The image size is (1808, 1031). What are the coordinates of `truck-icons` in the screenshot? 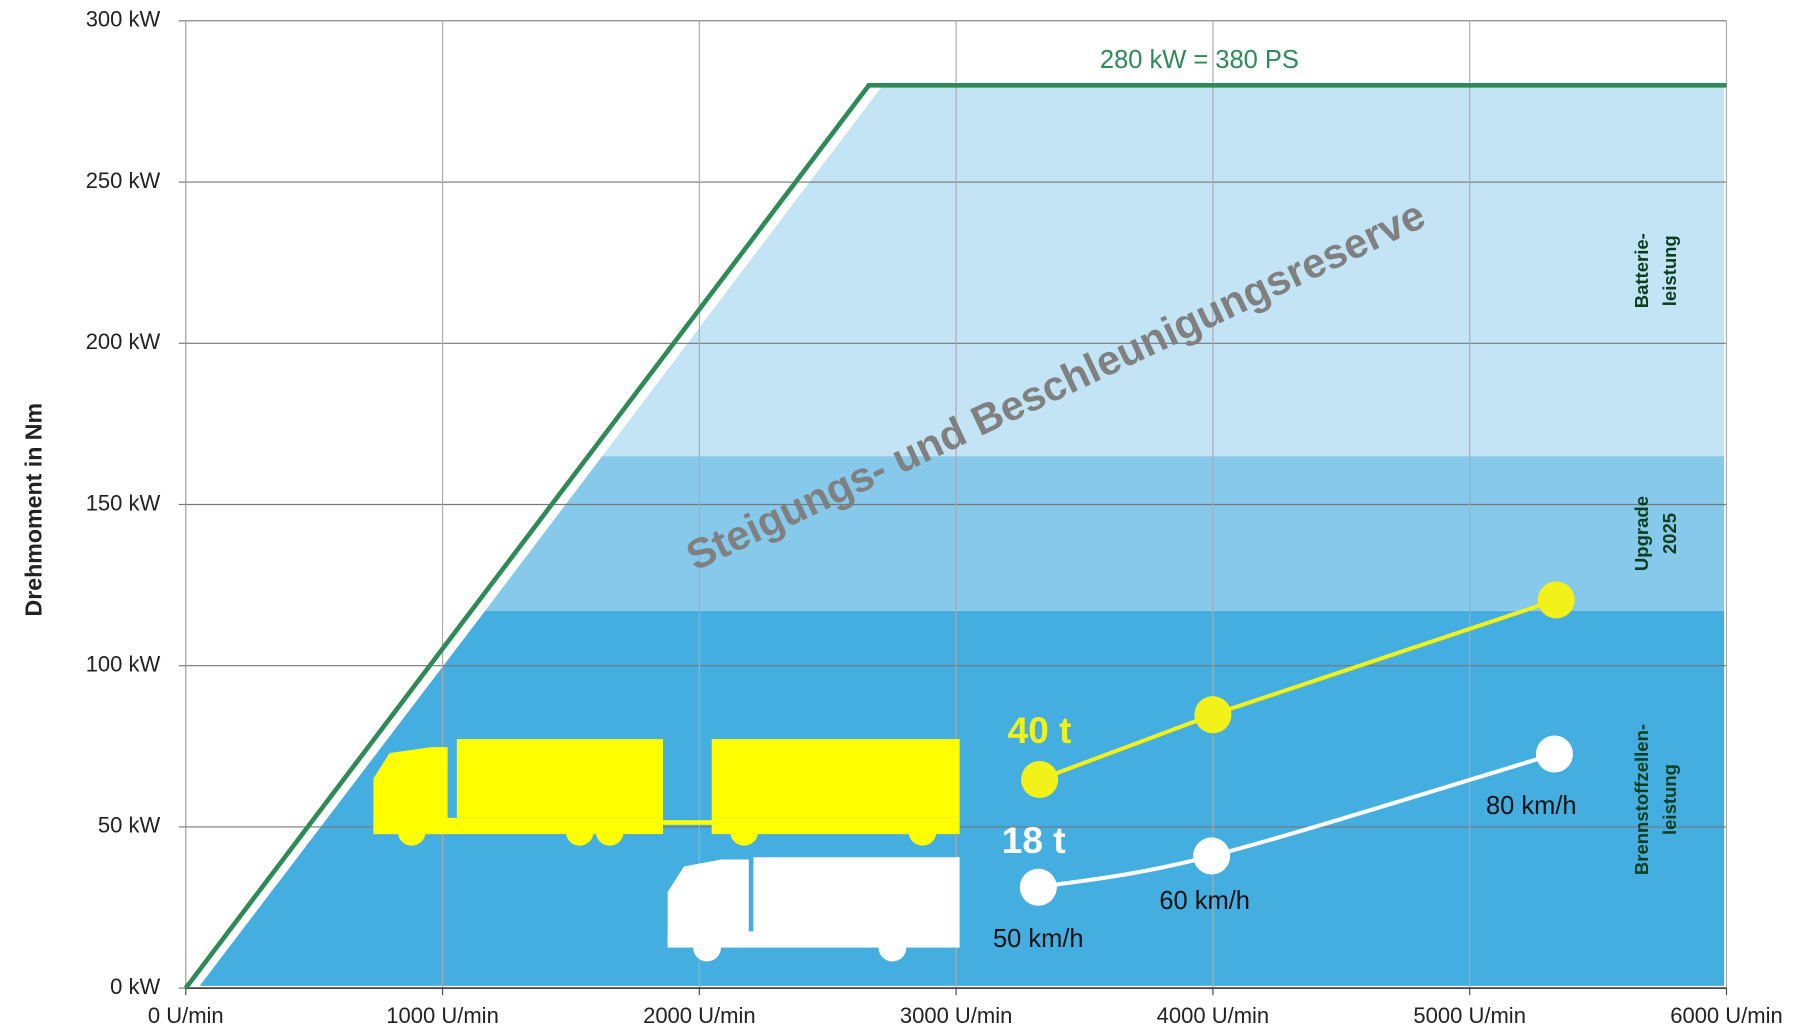 It's located at (666, 850).